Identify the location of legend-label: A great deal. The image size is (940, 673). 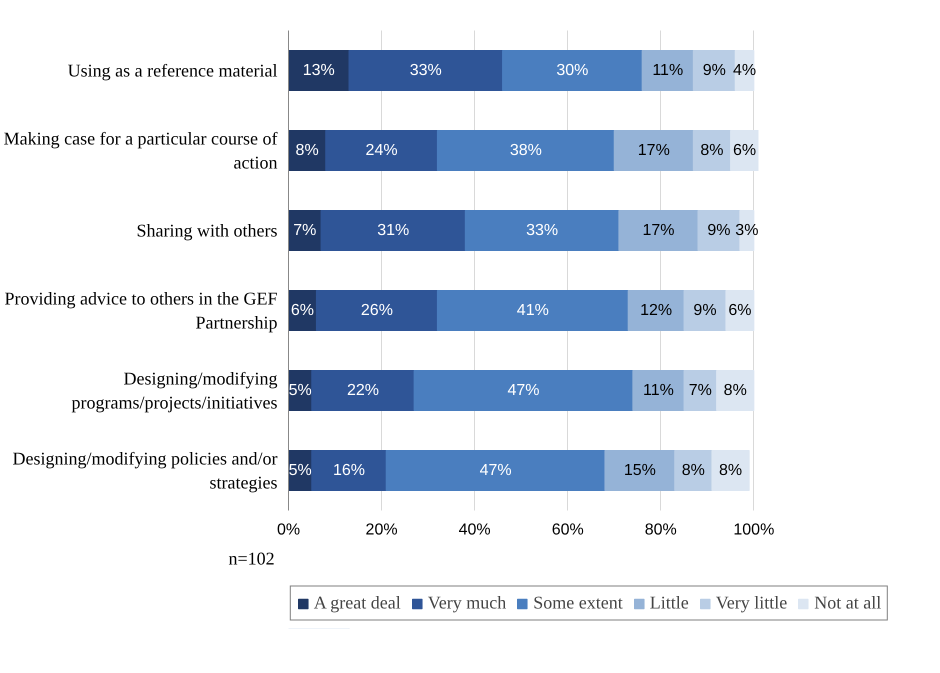
(357, 603).